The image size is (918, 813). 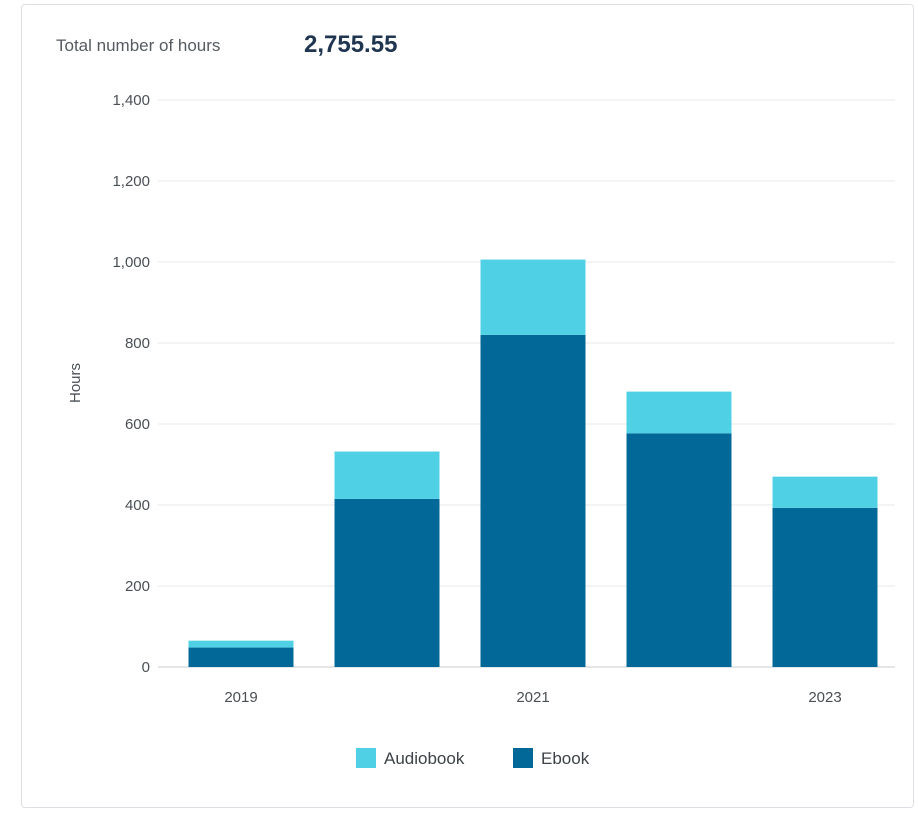 I want to click on legend-label: Audiobook, so click(x=424, y=758).